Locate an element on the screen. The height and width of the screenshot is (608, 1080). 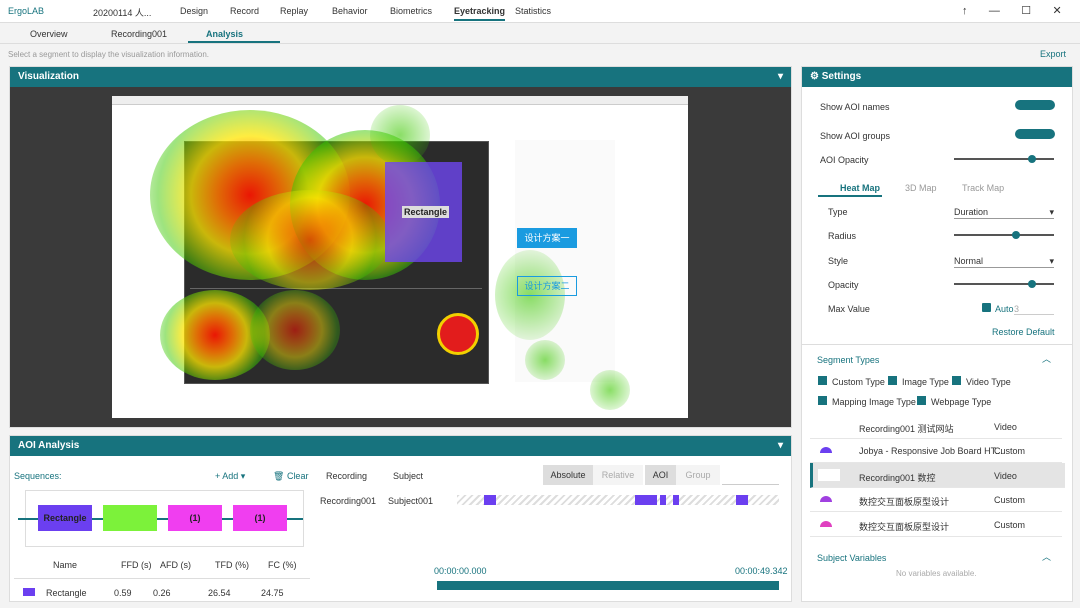
setting-label: Radius is located at coordinates (842, 236).